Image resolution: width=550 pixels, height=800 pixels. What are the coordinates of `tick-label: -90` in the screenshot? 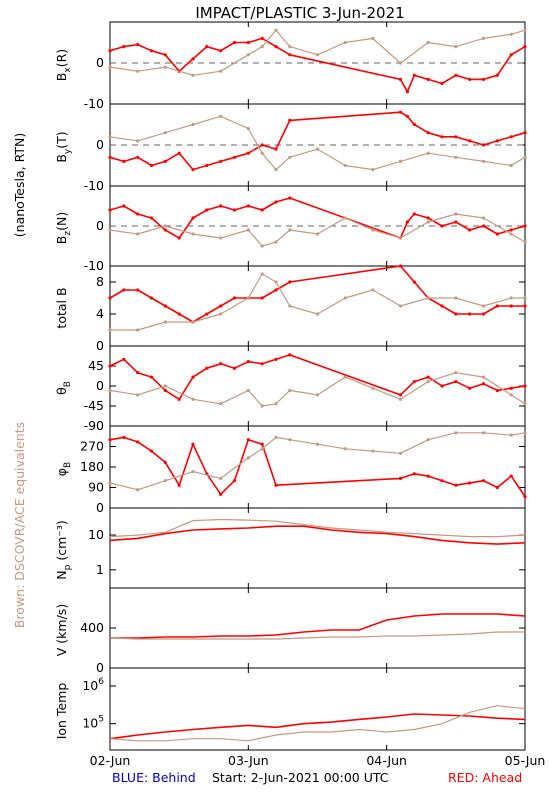 It's located at (94, 425).